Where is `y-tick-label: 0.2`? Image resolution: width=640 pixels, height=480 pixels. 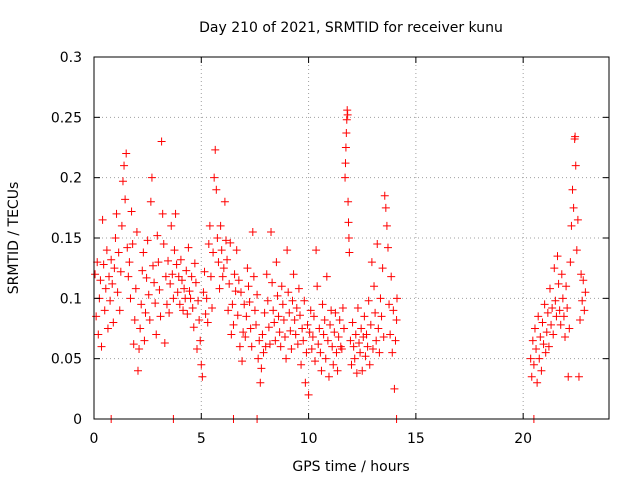 y-tick-label: 0.2 is located at coordinates (71, 179).